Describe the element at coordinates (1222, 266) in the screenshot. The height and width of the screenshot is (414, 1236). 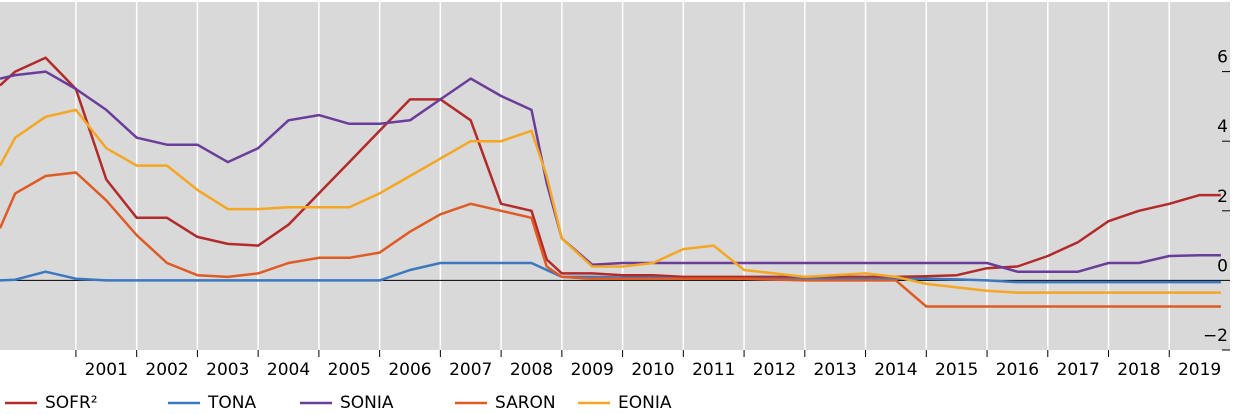
I see `y-tick-label: 0` at that location.